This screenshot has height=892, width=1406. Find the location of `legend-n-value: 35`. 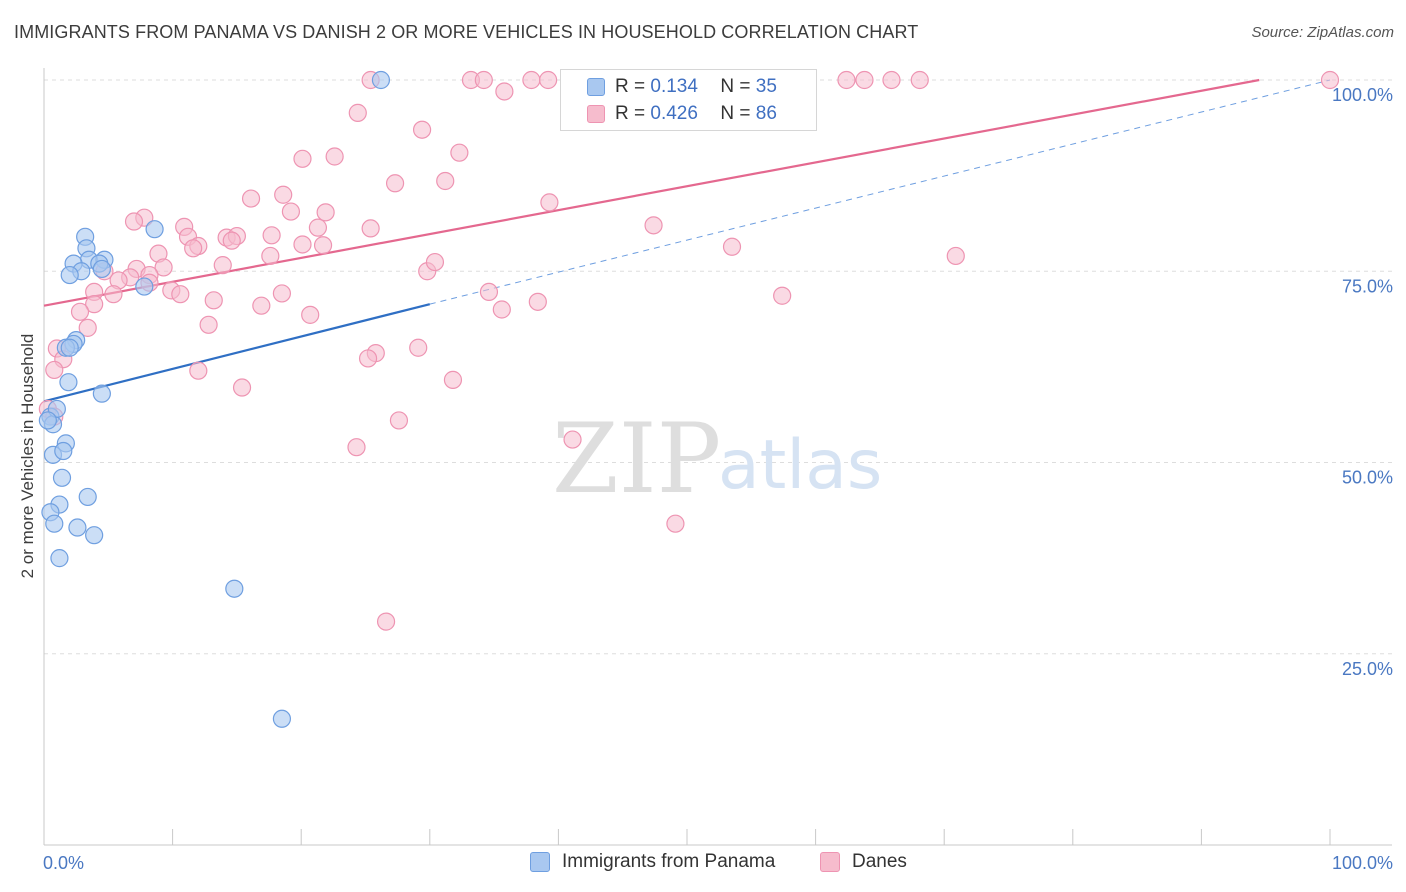

legend-n-value: 35 is located at coordinates (766, 86).